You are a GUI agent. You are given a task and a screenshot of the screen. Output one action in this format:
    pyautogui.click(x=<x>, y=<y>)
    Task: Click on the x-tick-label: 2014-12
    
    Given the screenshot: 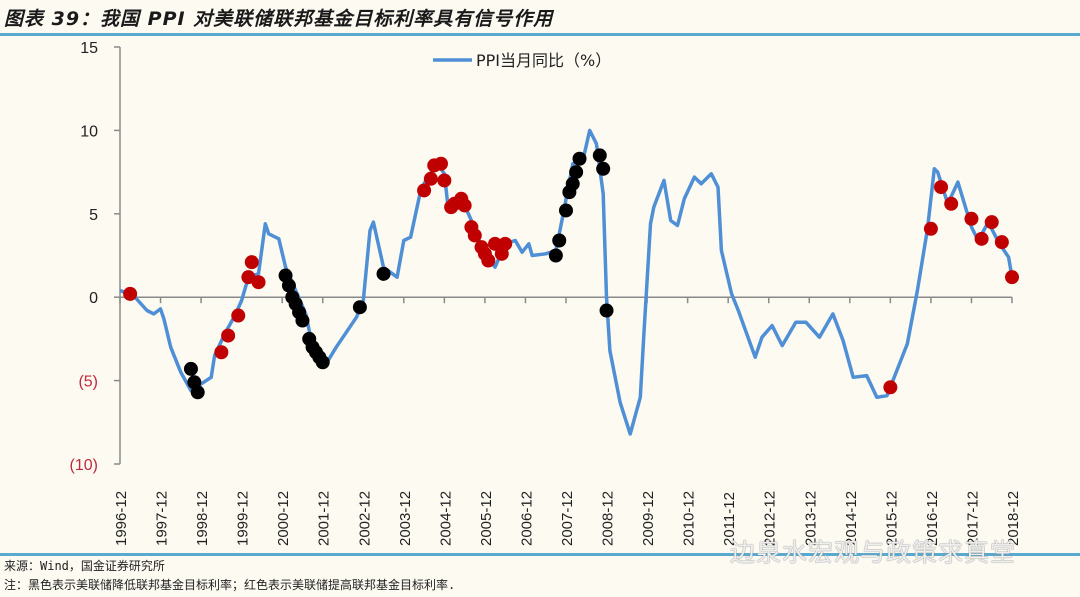 What is the action you would take?
    pyautogui.click(x=851, y=518)
    